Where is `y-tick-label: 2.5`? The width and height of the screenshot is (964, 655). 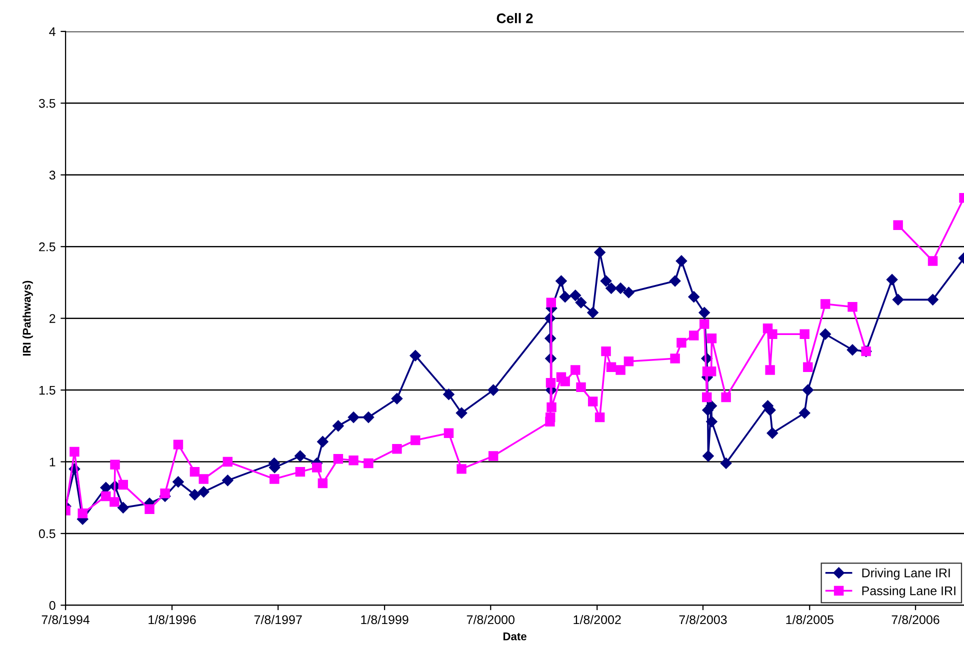
y-tick-label: 2.5 is located at coordinates (47, 247).